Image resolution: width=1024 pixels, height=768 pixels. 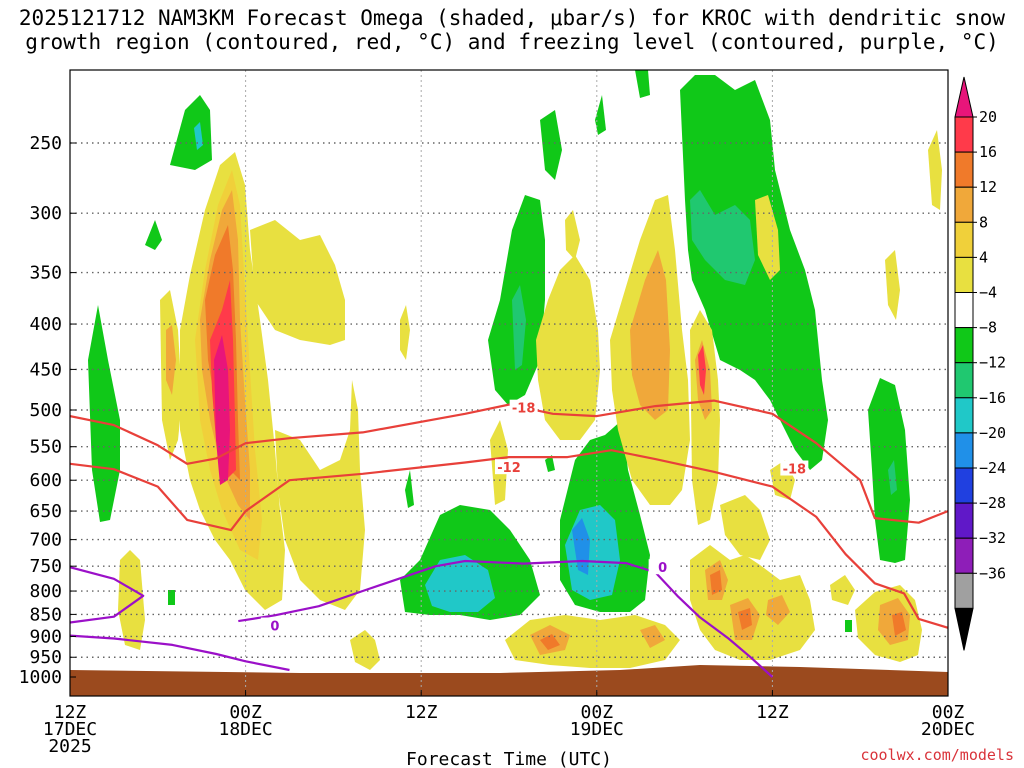 I want to click on y-tick-label: 950, so click(x=45, y=657).